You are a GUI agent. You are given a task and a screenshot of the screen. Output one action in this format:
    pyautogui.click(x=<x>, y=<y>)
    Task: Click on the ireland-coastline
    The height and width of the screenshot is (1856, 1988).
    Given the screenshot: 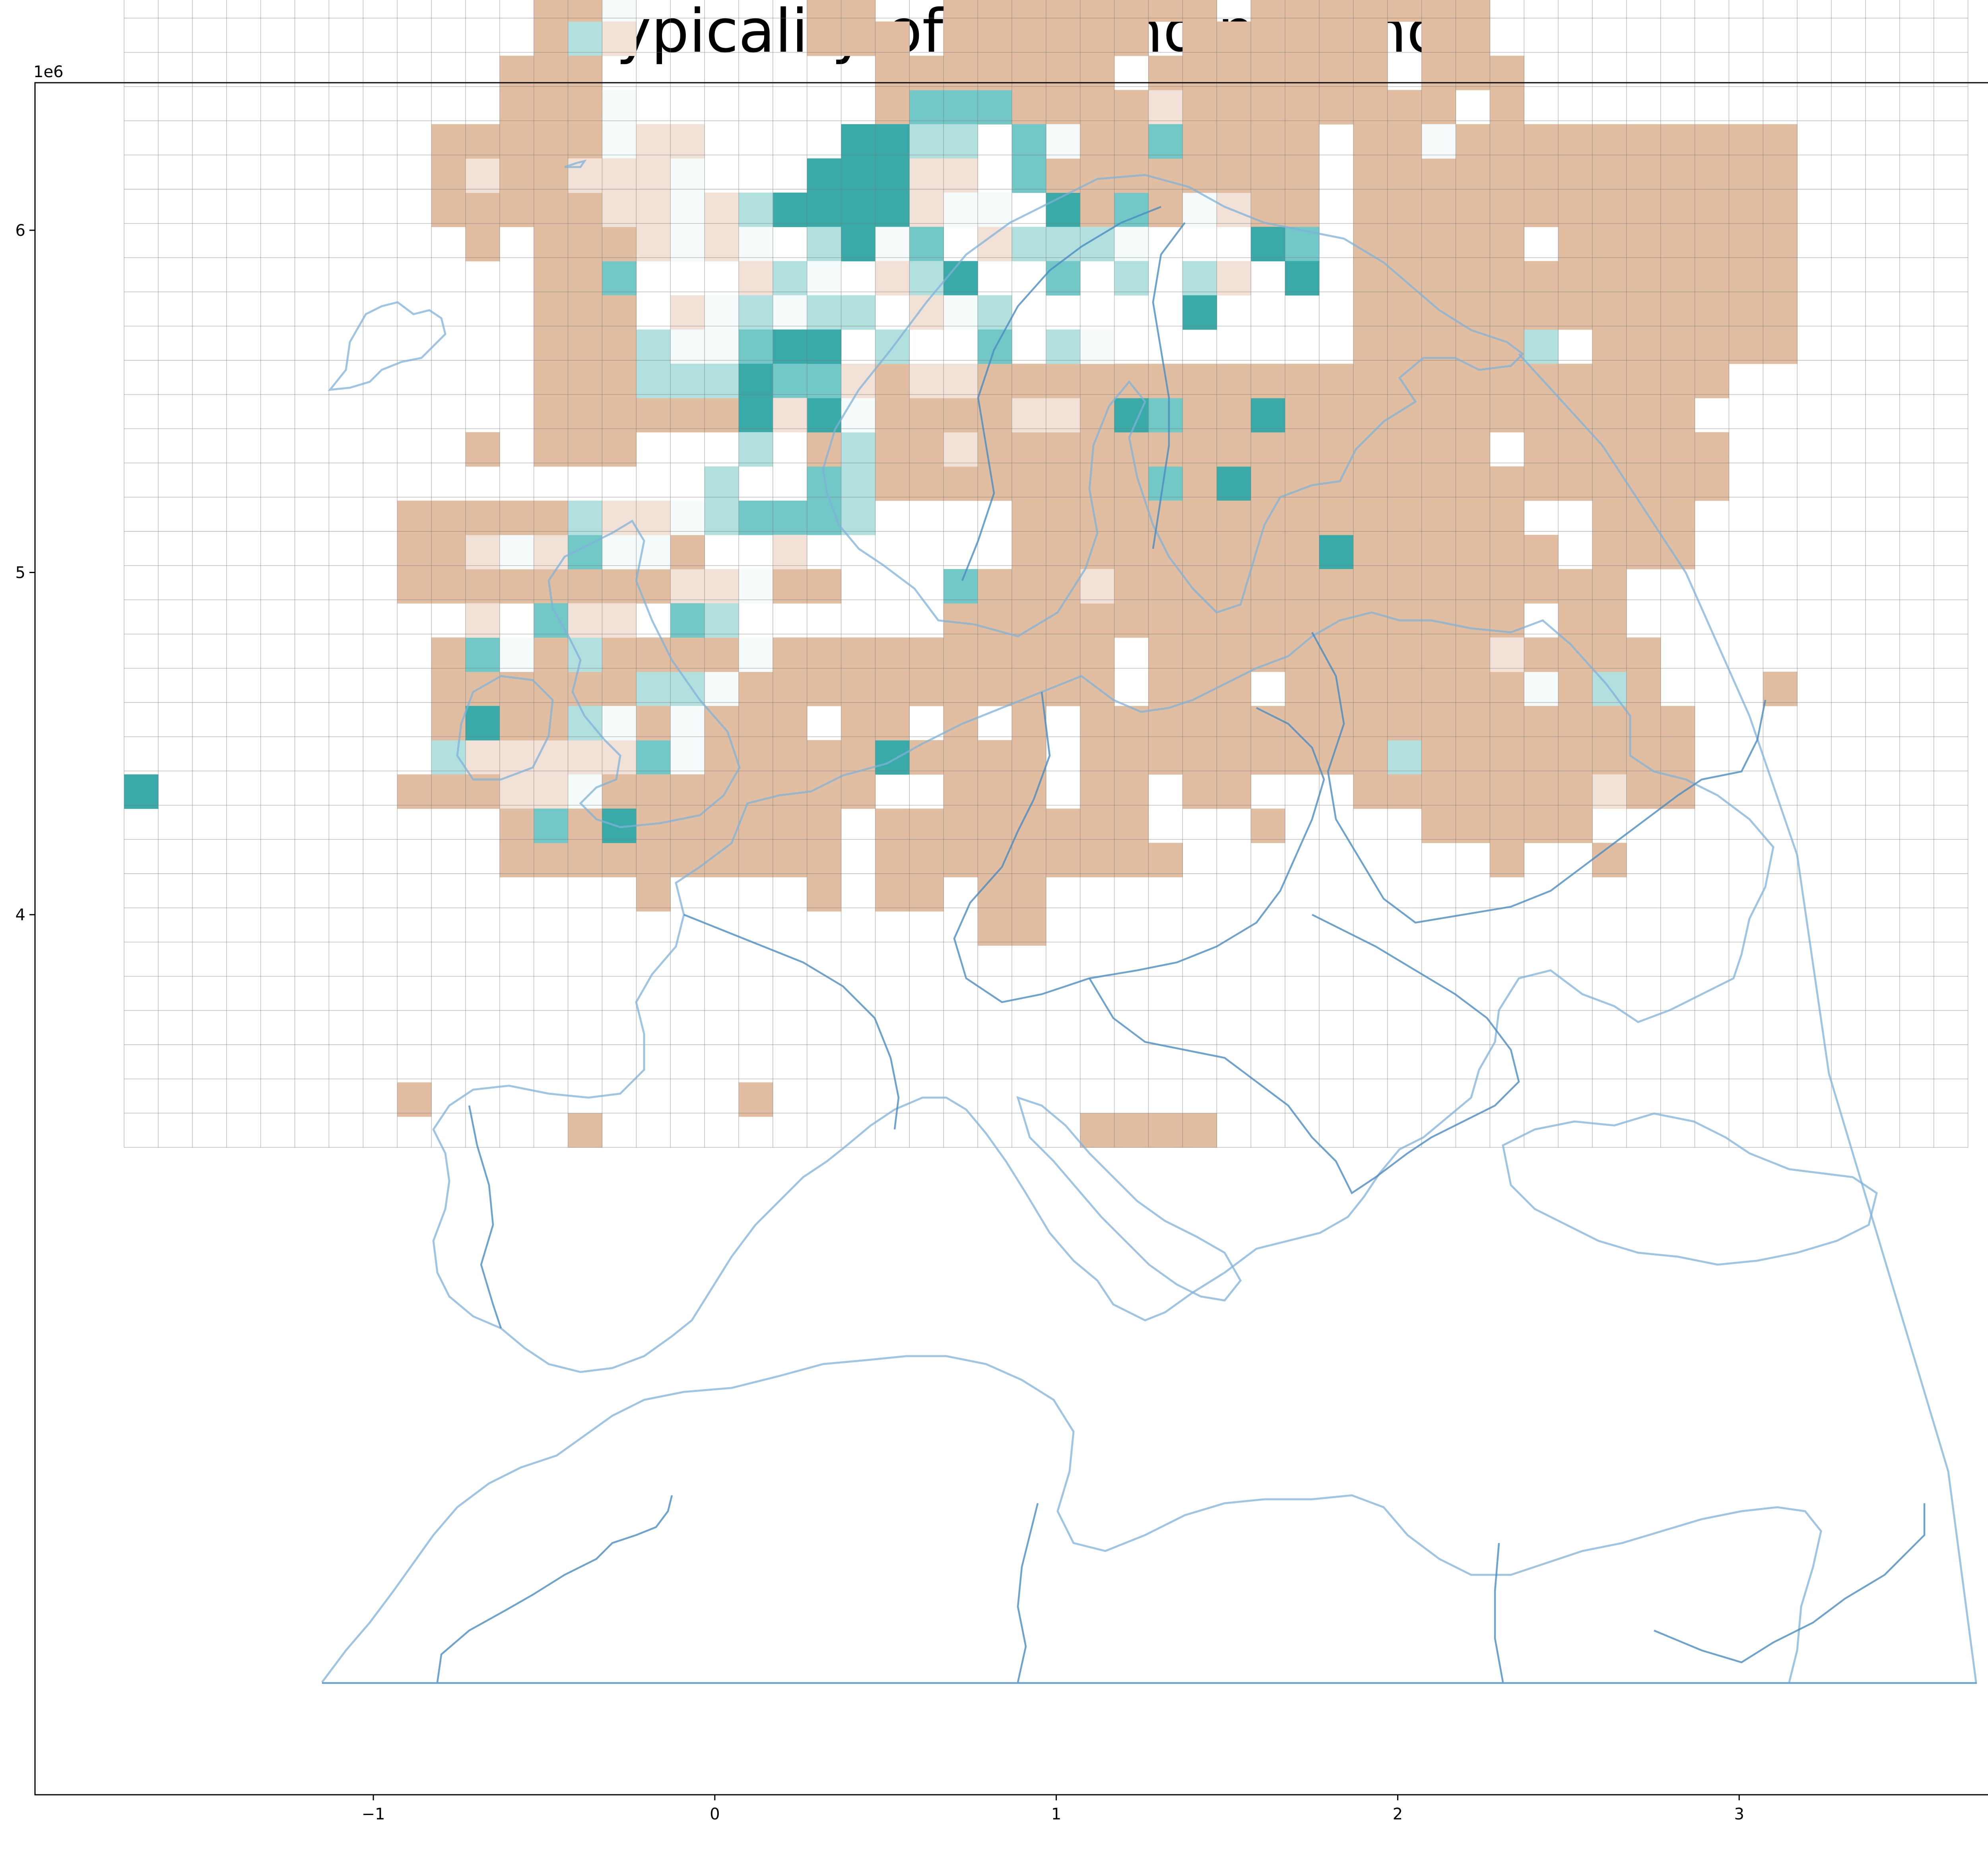 What is the action you would take?
    pyautogui.click(x=505, y=728)
    